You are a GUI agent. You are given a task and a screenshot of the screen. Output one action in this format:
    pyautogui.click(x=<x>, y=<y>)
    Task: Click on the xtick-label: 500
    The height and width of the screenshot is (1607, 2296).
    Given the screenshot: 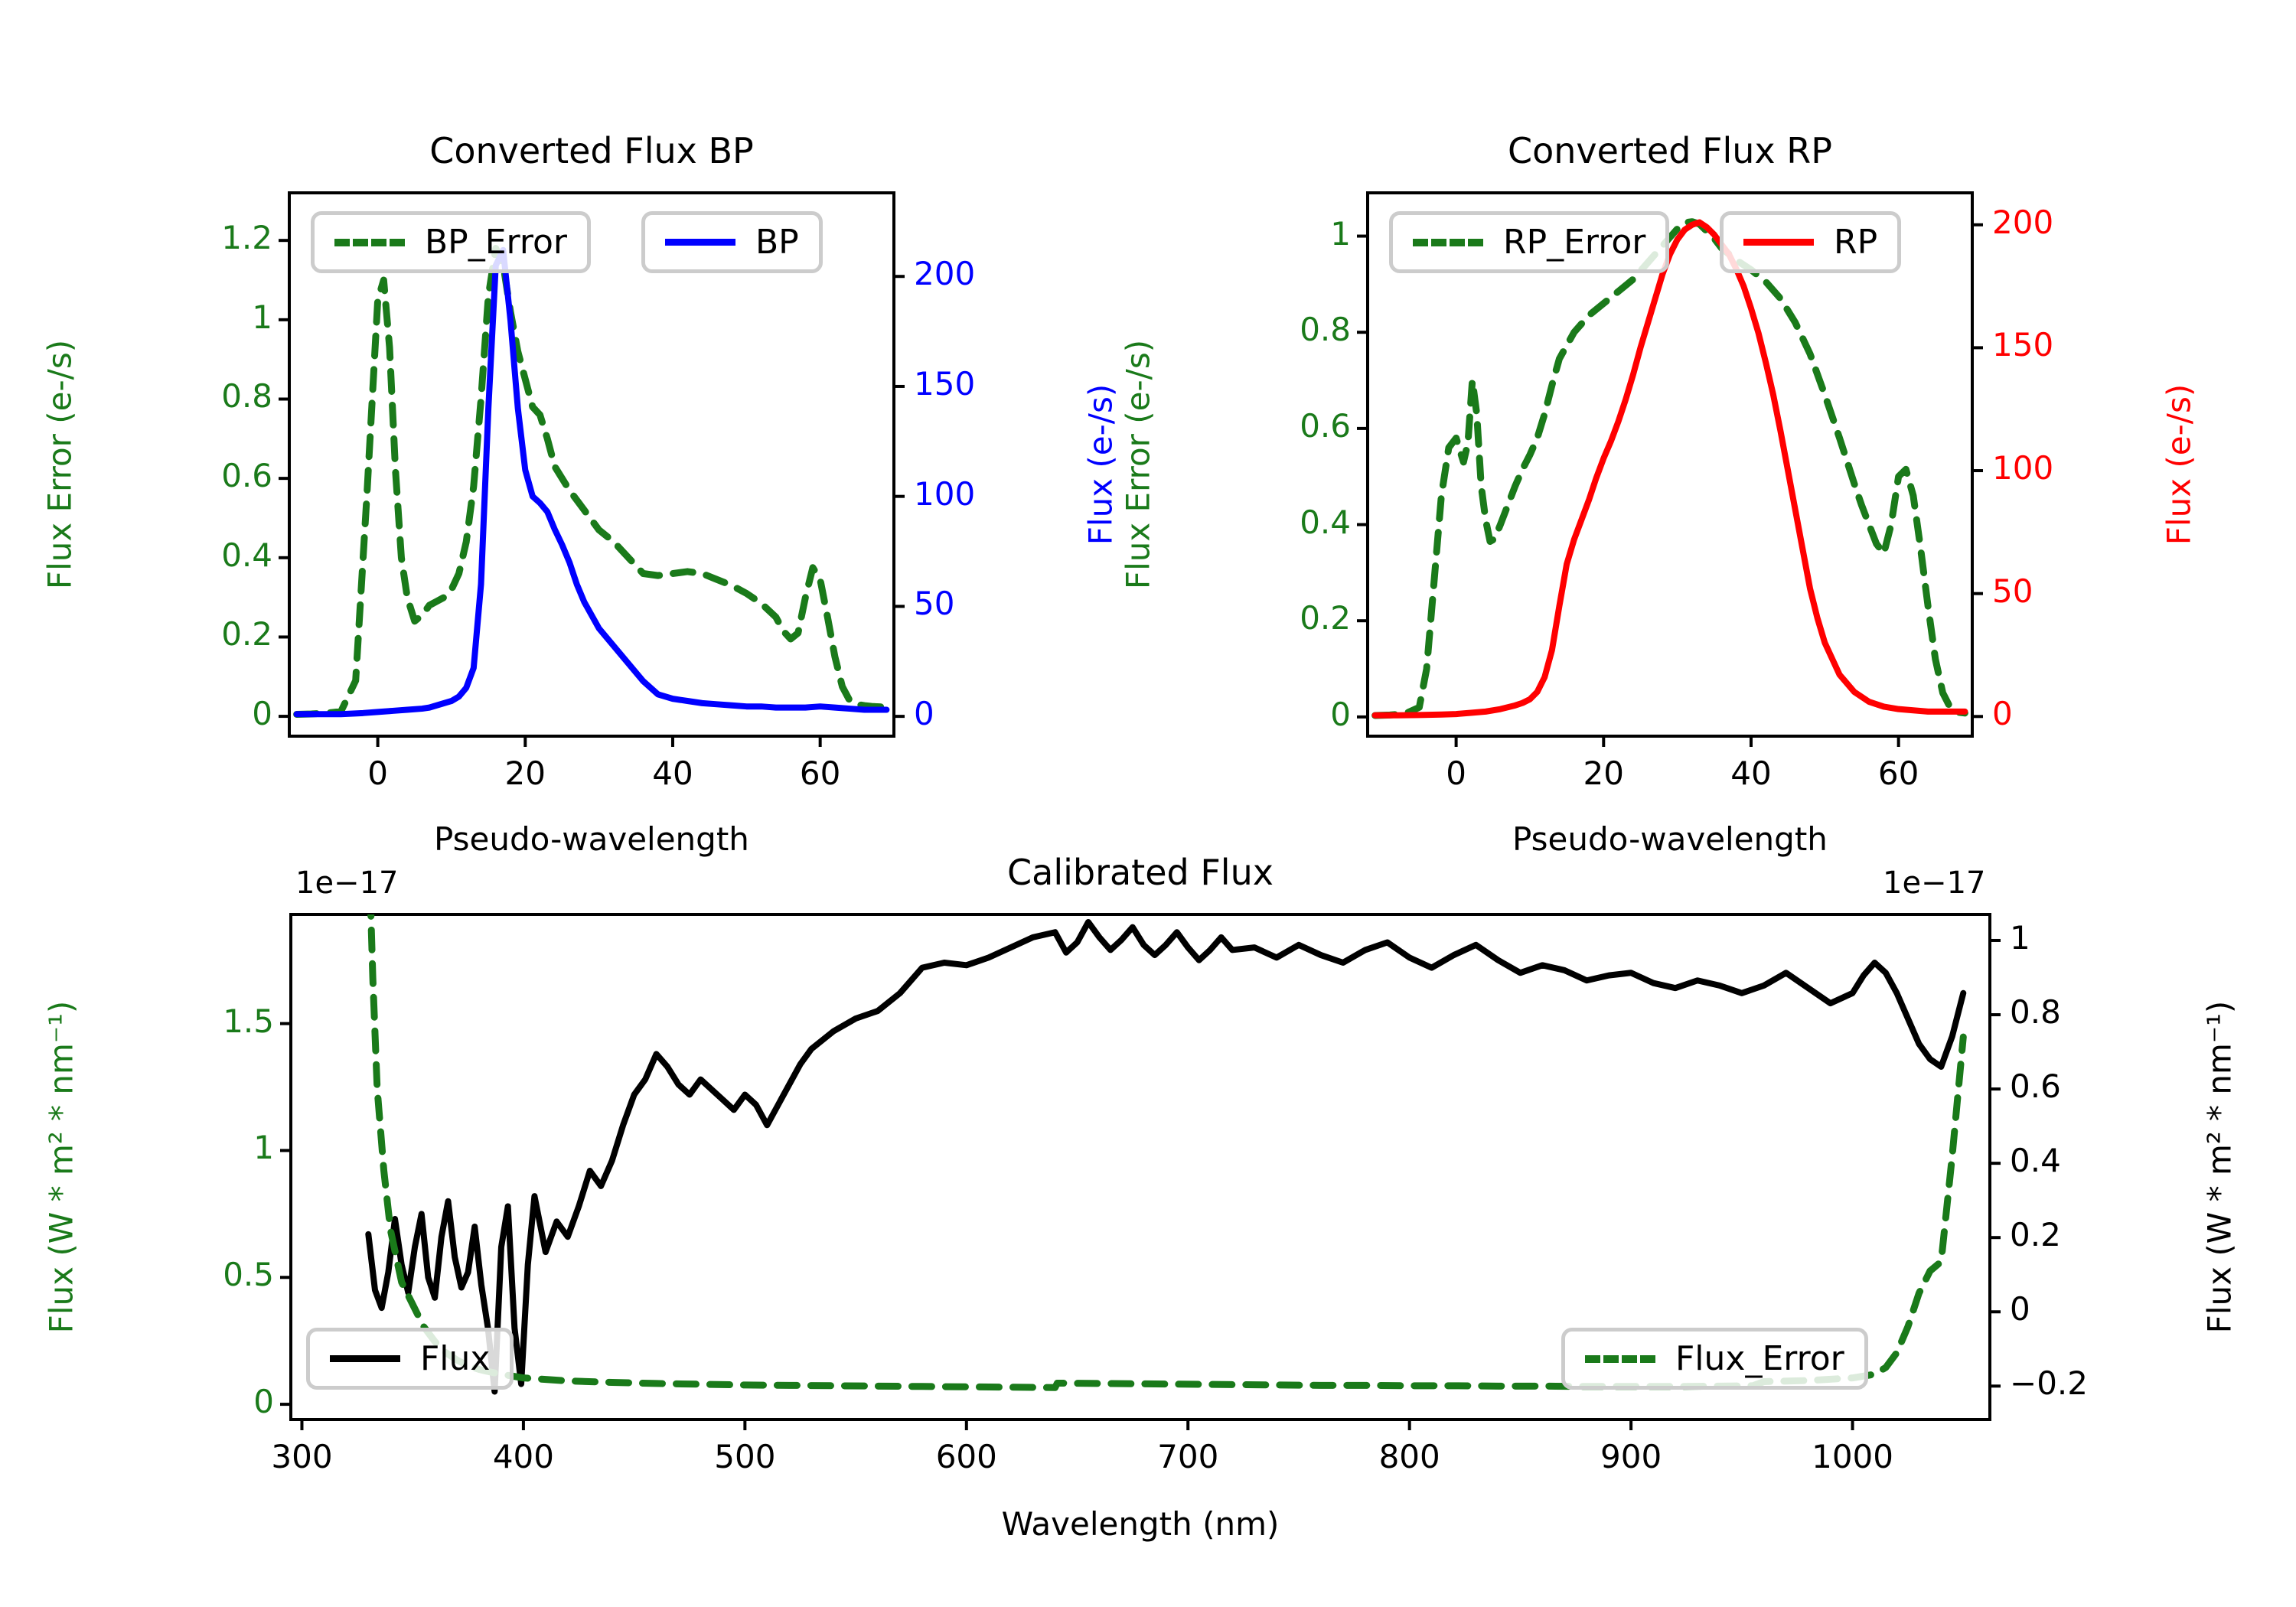 What is the action you would take?
    pyautogui.click(x=745, y=1456)
    